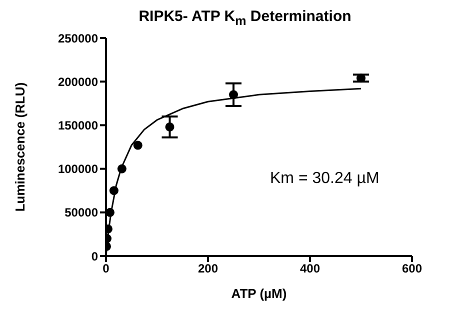 The height and width of the screenshot is (319, 450). Describe the element at coordinates (310, 269) in the screenshot. I see `x-tick-label: 400` at that location.